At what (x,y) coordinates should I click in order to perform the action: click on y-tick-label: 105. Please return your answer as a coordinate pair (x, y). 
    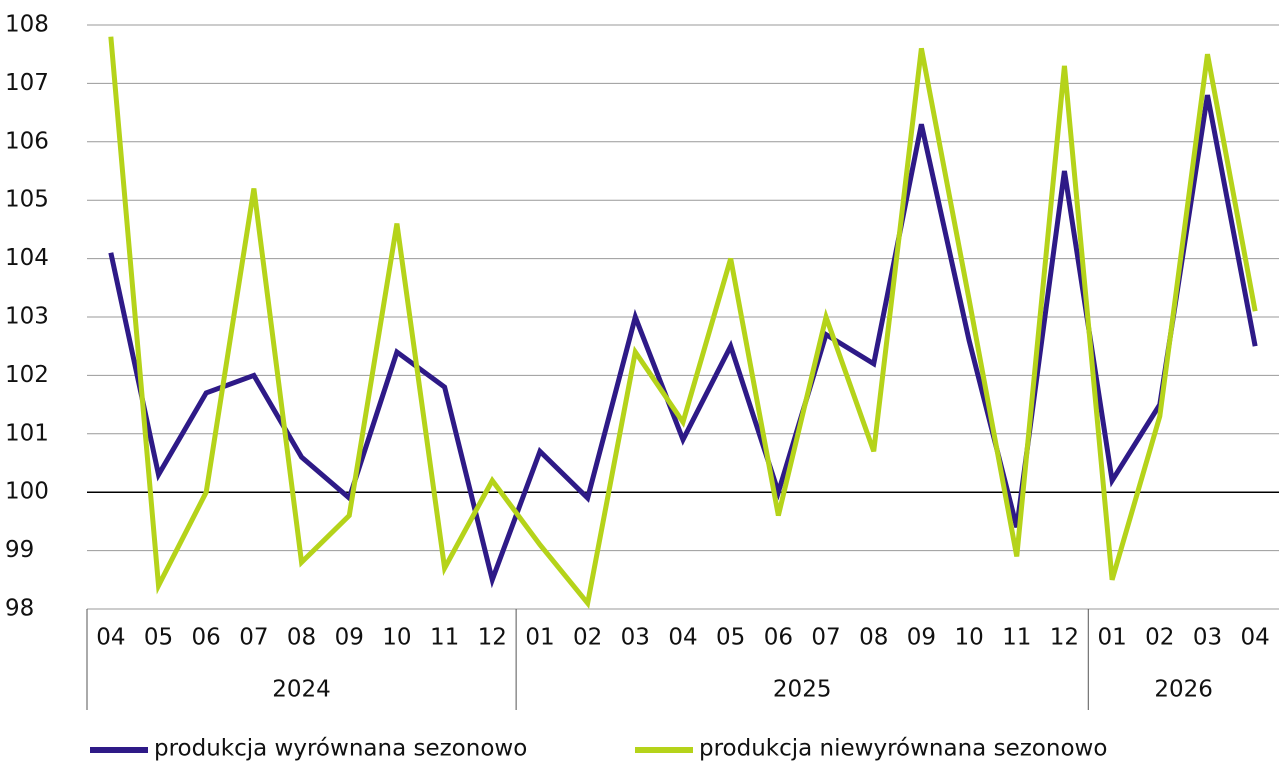
    Looking at the image, I should click on (27, 200).